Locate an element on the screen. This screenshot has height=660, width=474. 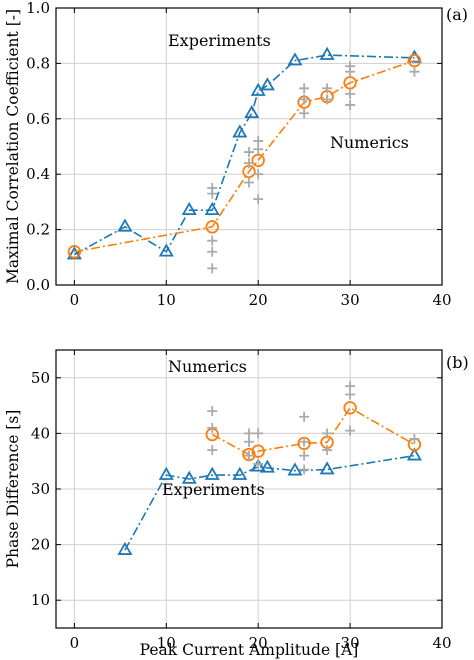
series-line-numerics is located at coordinates (313, 431).